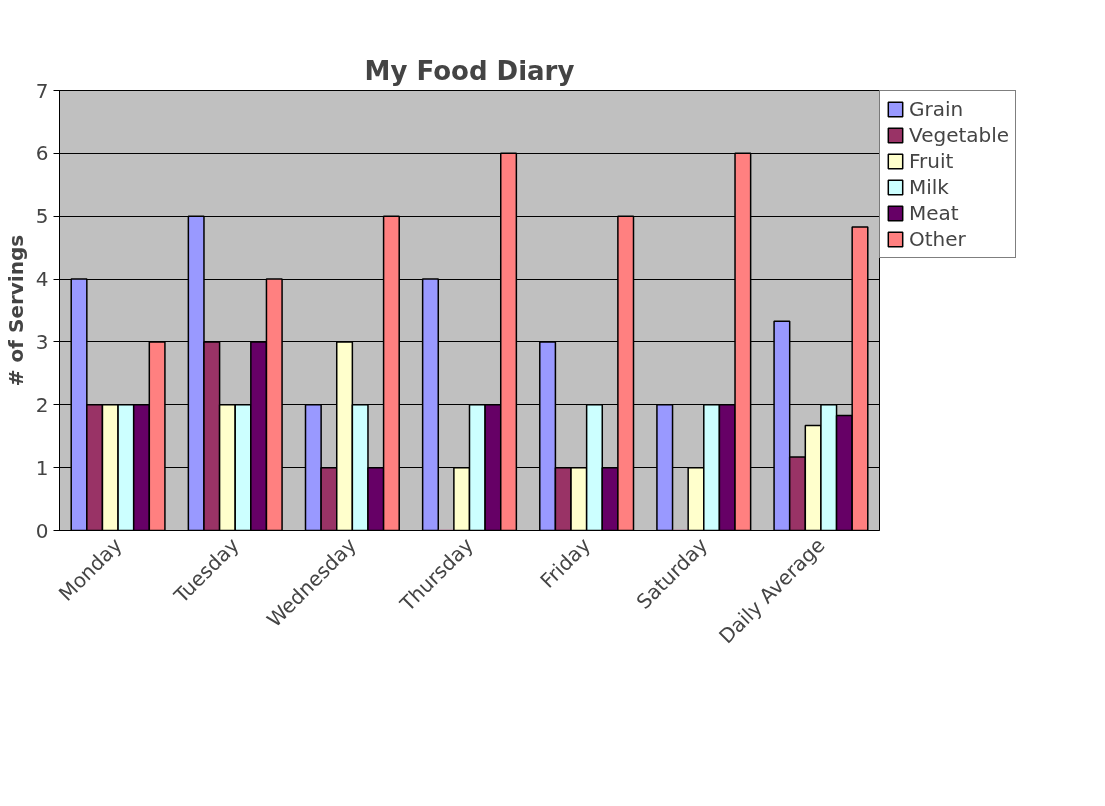 Image resolution: width=1105 pixels, height=806 pixels. Describe the element at coordinates (42, 404) in the screenshot. I see `y-tick-label: 2` at that location.